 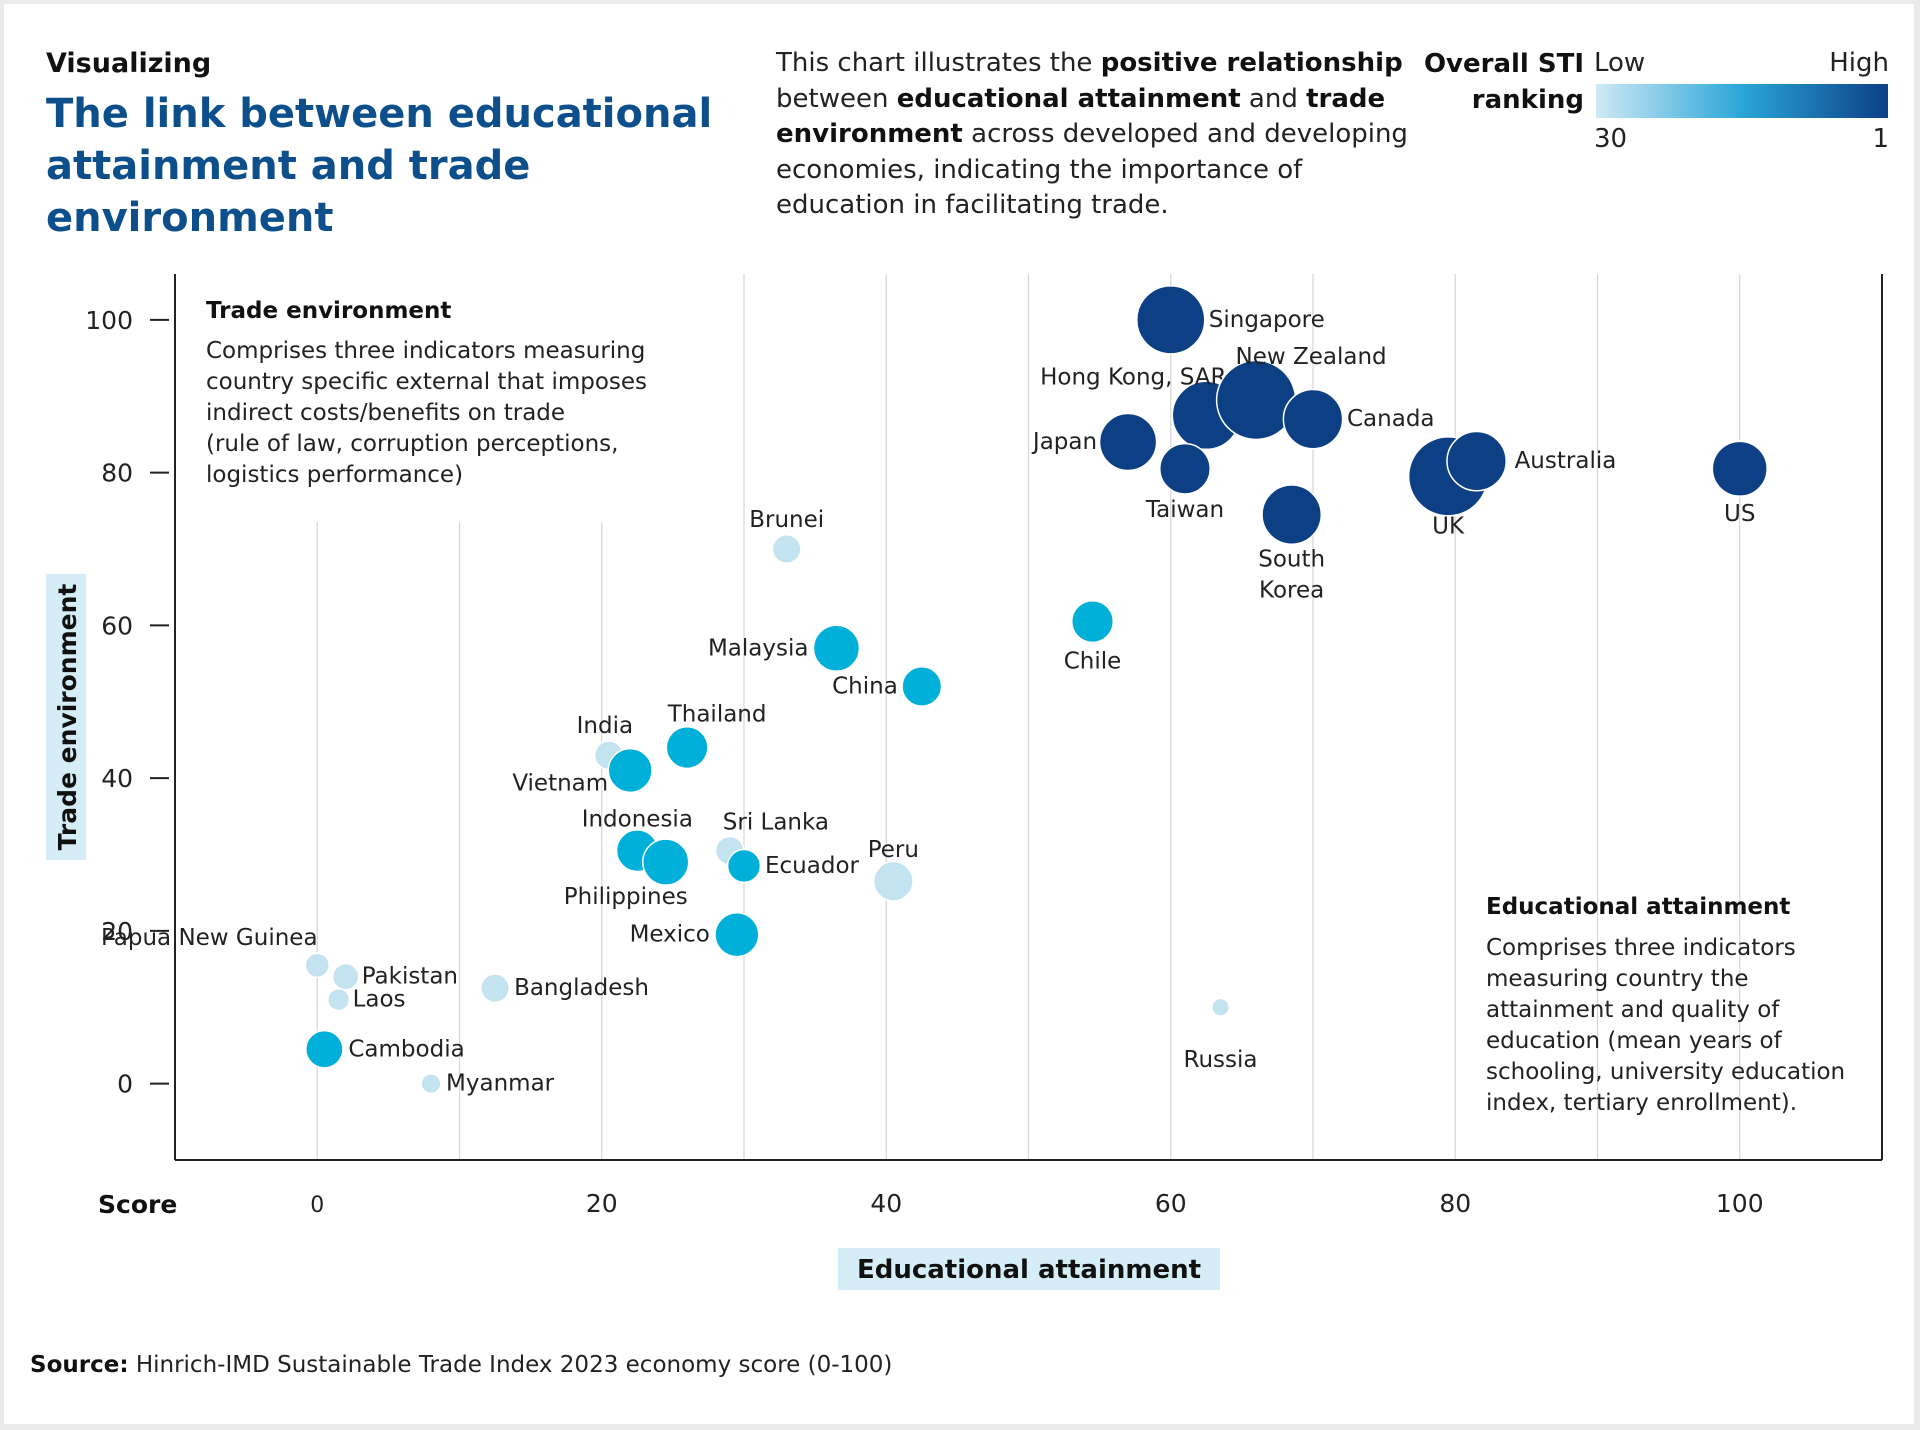 I want to click on point-label: Canada, so click(x=1391, y=419).